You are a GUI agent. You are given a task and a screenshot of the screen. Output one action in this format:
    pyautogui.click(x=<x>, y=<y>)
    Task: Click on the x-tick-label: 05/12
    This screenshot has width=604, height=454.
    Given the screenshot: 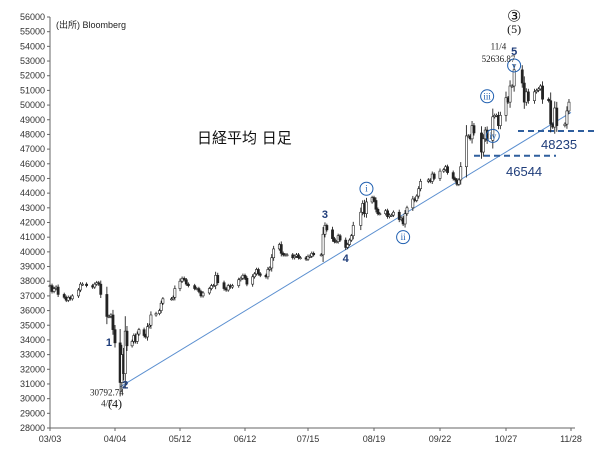 What is the action you would take?
    pyautogui.click(x=180, y=439)
    